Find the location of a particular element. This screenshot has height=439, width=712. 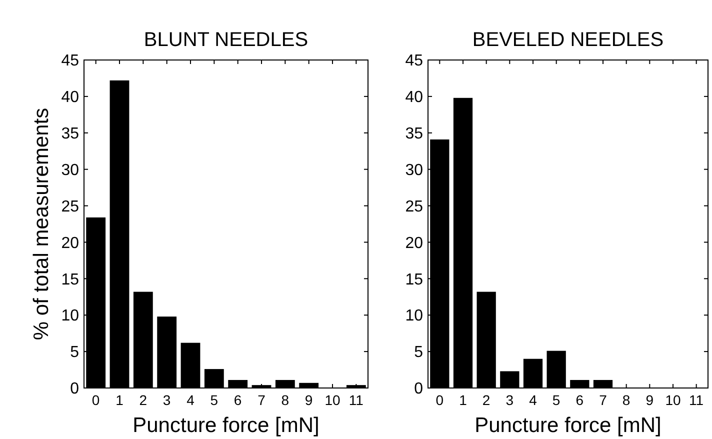

chart-title: BEVELED NEEDLES is located at coordinates (568, 40).